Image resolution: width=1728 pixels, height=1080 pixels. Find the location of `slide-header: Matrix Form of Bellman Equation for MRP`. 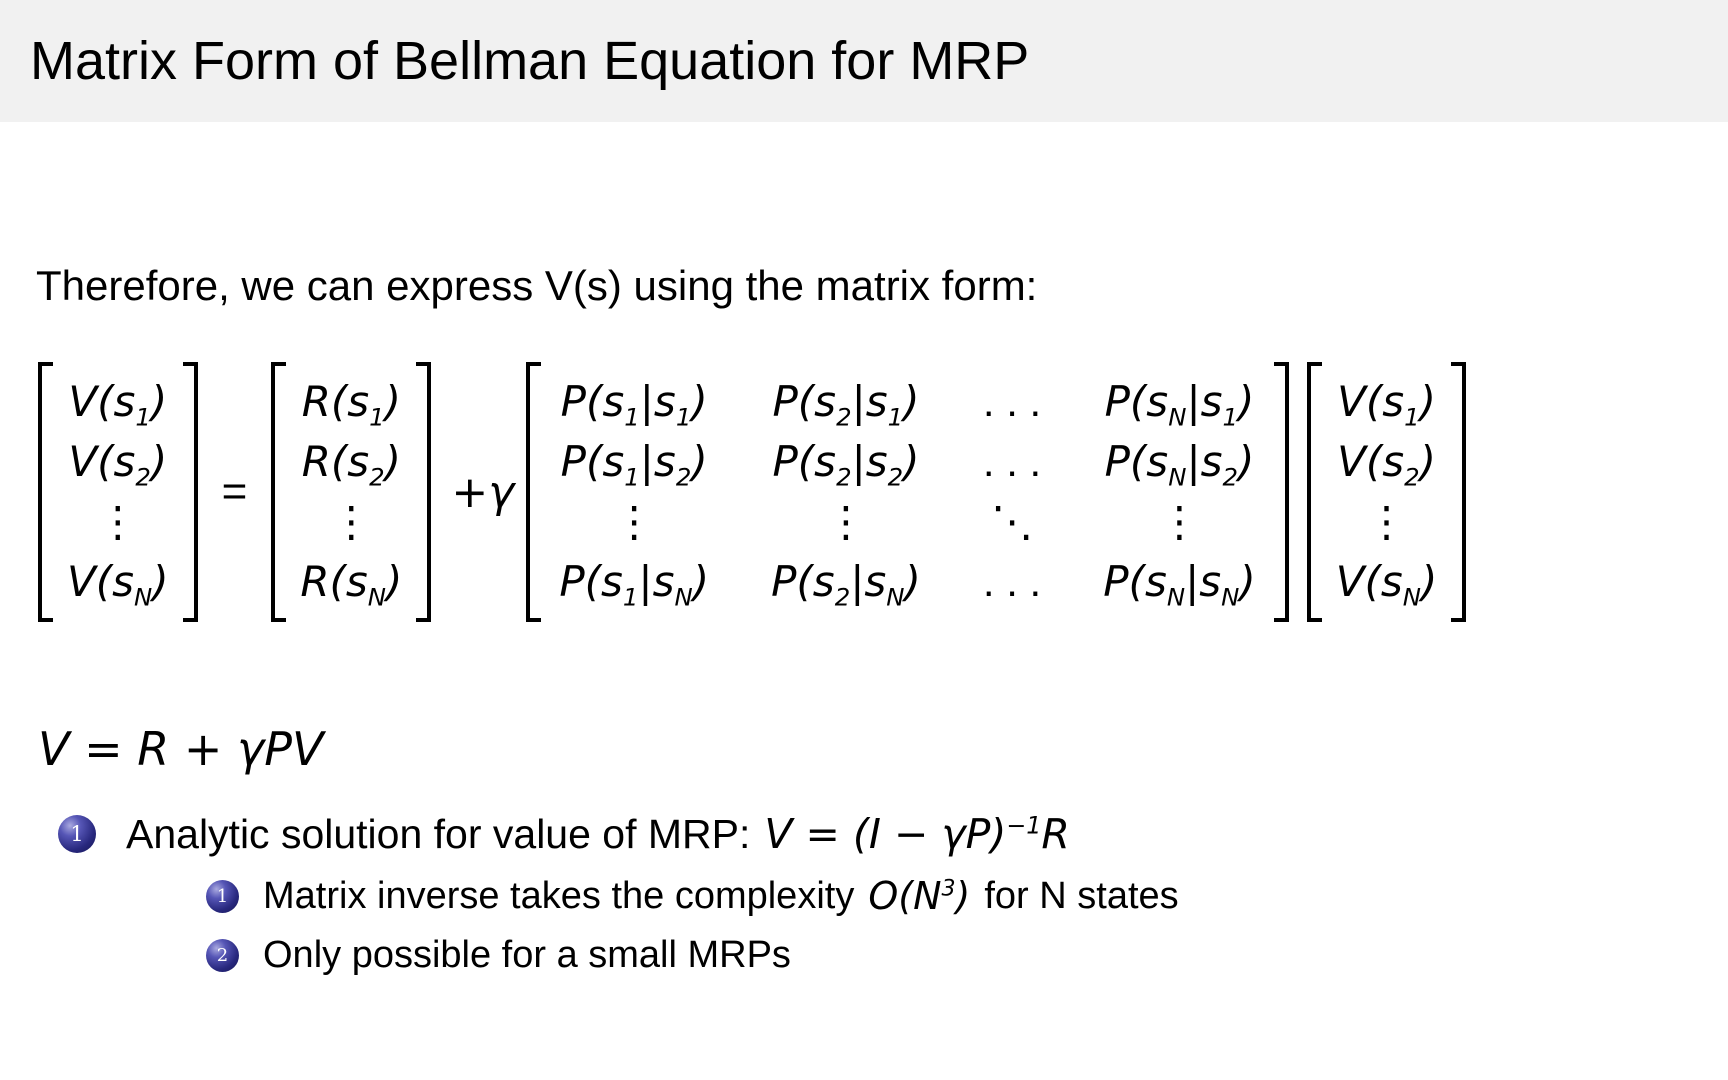

slide-header: Matrix Form of Bellman Equation for MRP is located at coordinates (864, 61).